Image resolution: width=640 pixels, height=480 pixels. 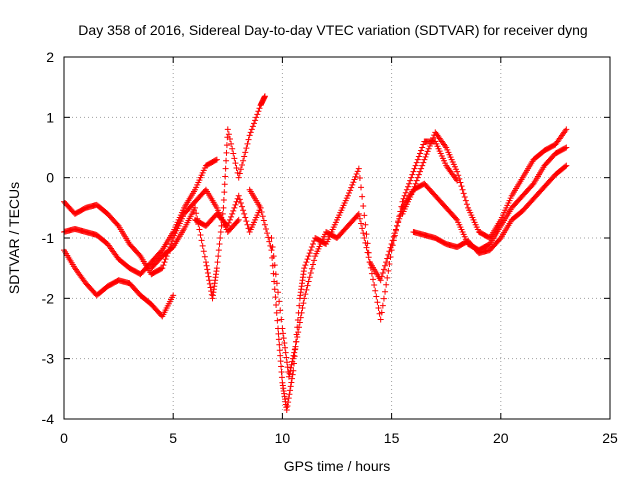 I want to click on y-tick-label: -1, so click(x=48, y=238).